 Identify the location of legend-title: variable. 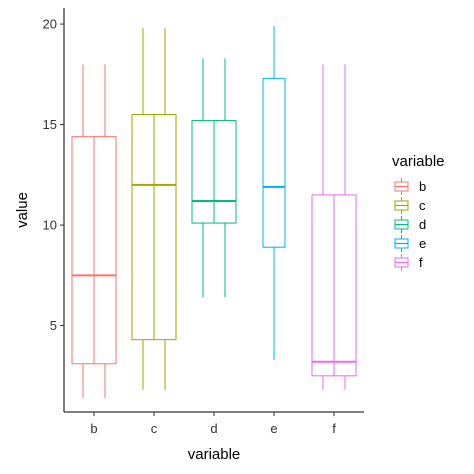
(418, 161).